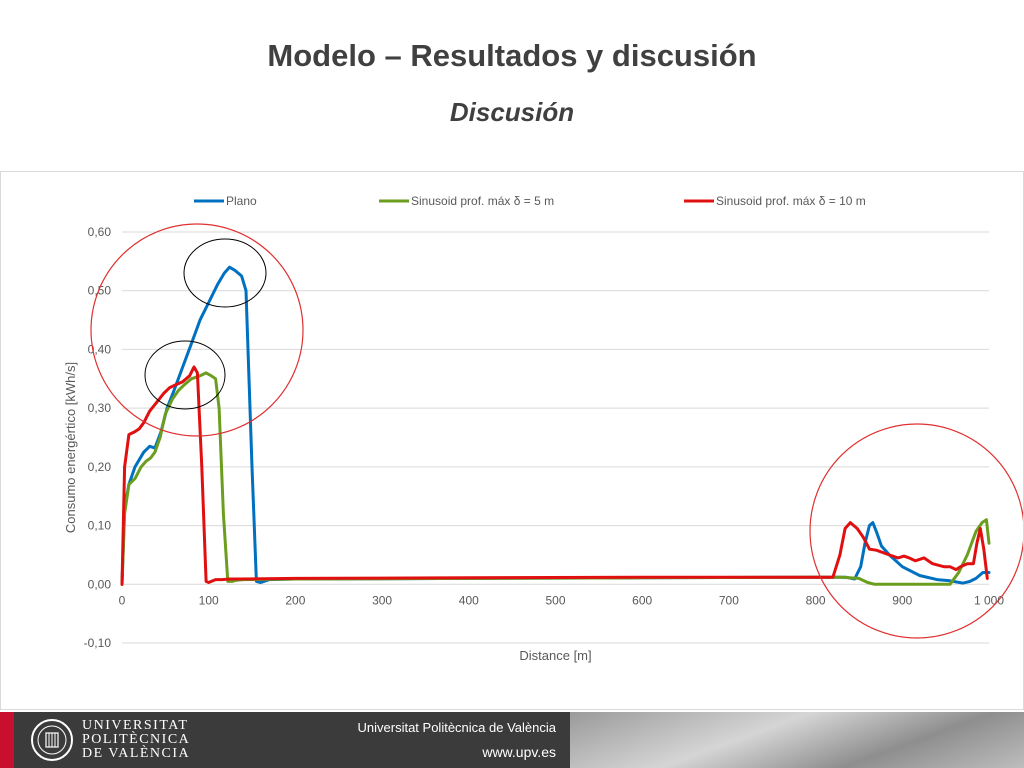  What do you see at coordinates (916, 531) in the screenshot?
I see `highlight-circle-right` at bounding box center [916, 531].